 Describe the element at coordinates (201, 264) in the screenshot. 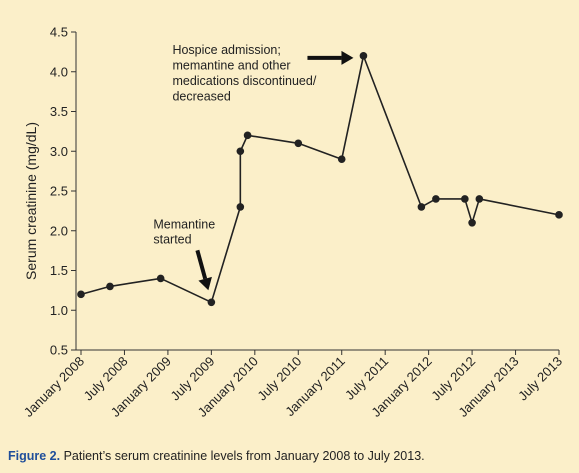

I see `annotation-arrow-memantine-shaft` at that location.